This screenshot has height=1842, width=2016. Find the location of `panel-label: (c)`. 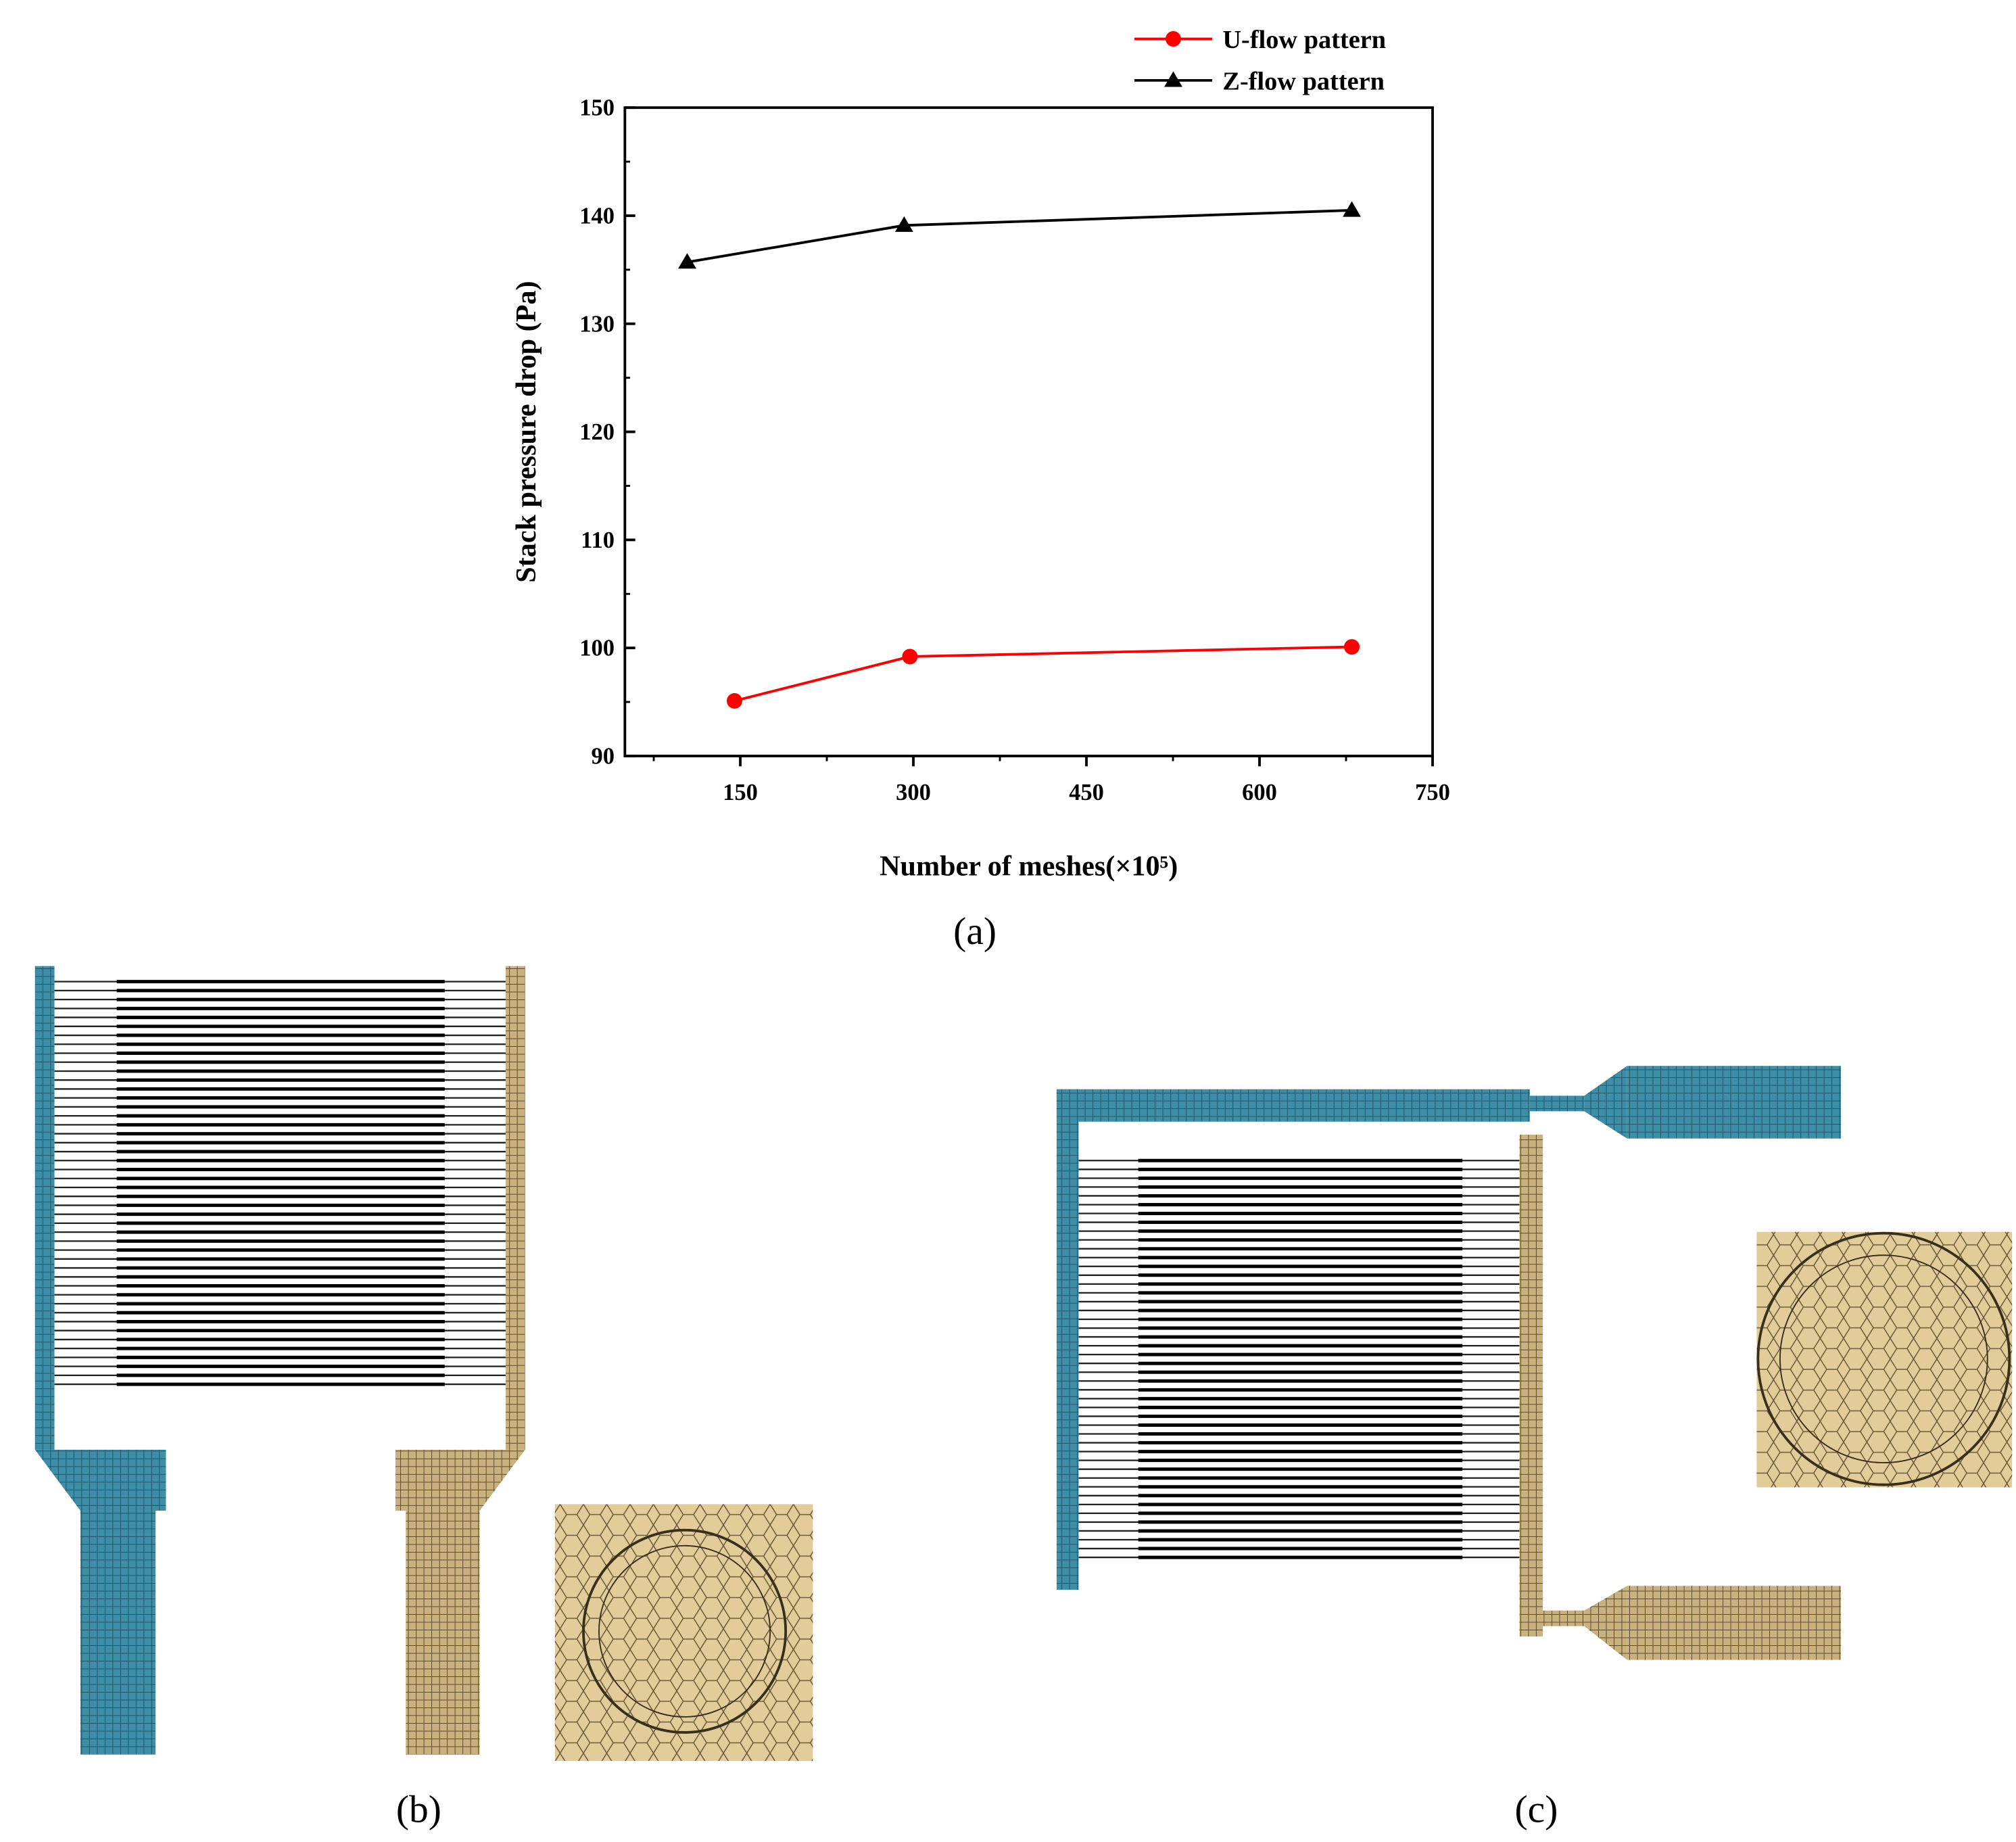

panel-label: (c) is located at coordinates (1536, 1810).